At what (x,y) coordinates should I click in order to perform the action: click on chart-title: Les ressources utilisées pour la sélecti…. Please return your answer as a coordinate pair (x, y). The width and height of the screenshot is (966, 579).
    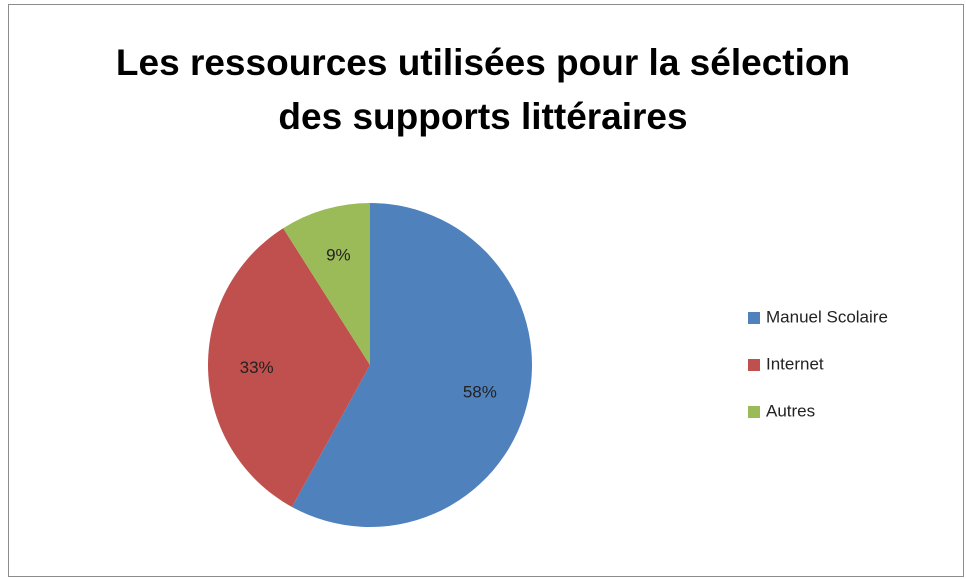
    Looking at the image, I should click on (483, 89).